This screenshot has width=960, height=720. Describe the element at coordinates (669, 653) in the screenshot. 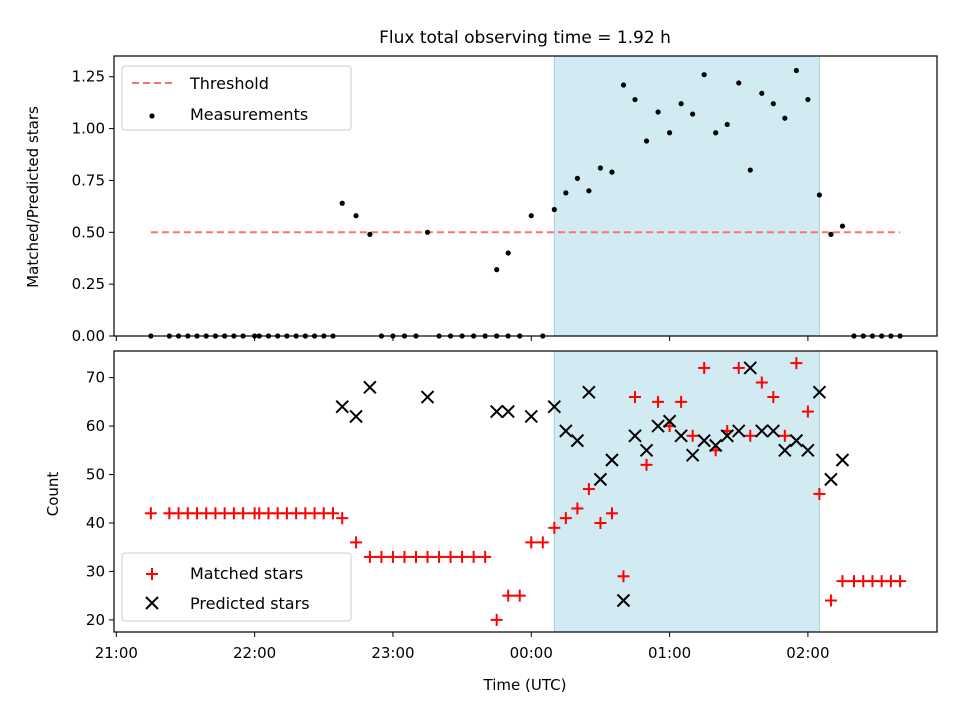

I see `x-tick-label: 01:00` at that location.